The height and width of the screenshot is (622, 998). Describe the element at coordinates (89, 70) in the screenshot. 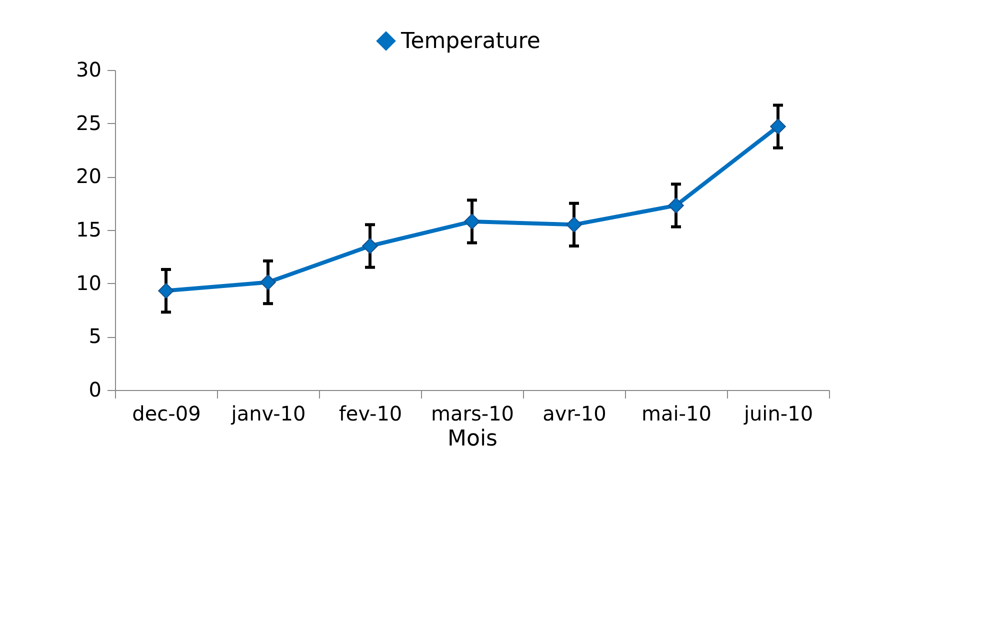

I see `y-tick-label: 30` at that location.